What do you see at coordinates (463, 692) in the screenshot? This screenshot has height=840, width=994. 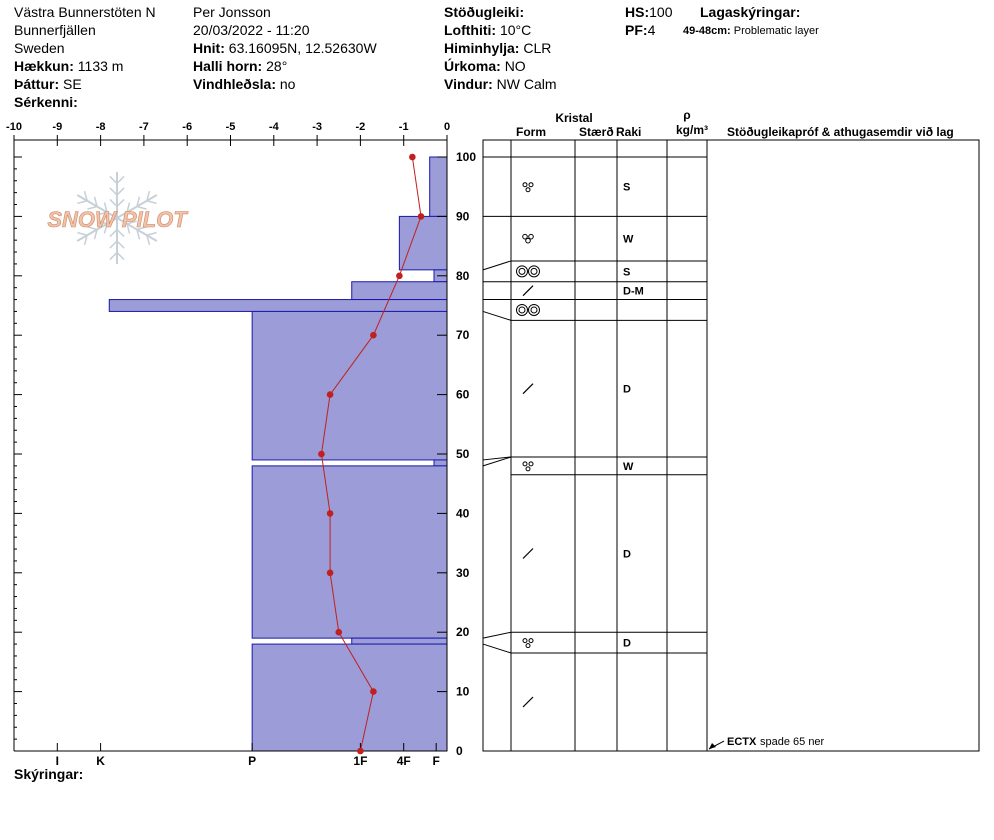 I see `height-tick-label: 10` at bounding box center [463, 692].